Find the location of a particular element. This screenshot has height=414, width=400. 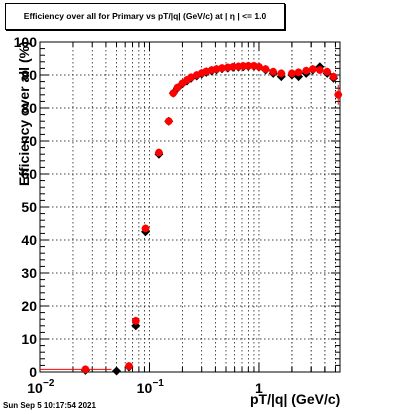

y-axis-label: Efficiency over all (%) is located at coordinates (24, 113).